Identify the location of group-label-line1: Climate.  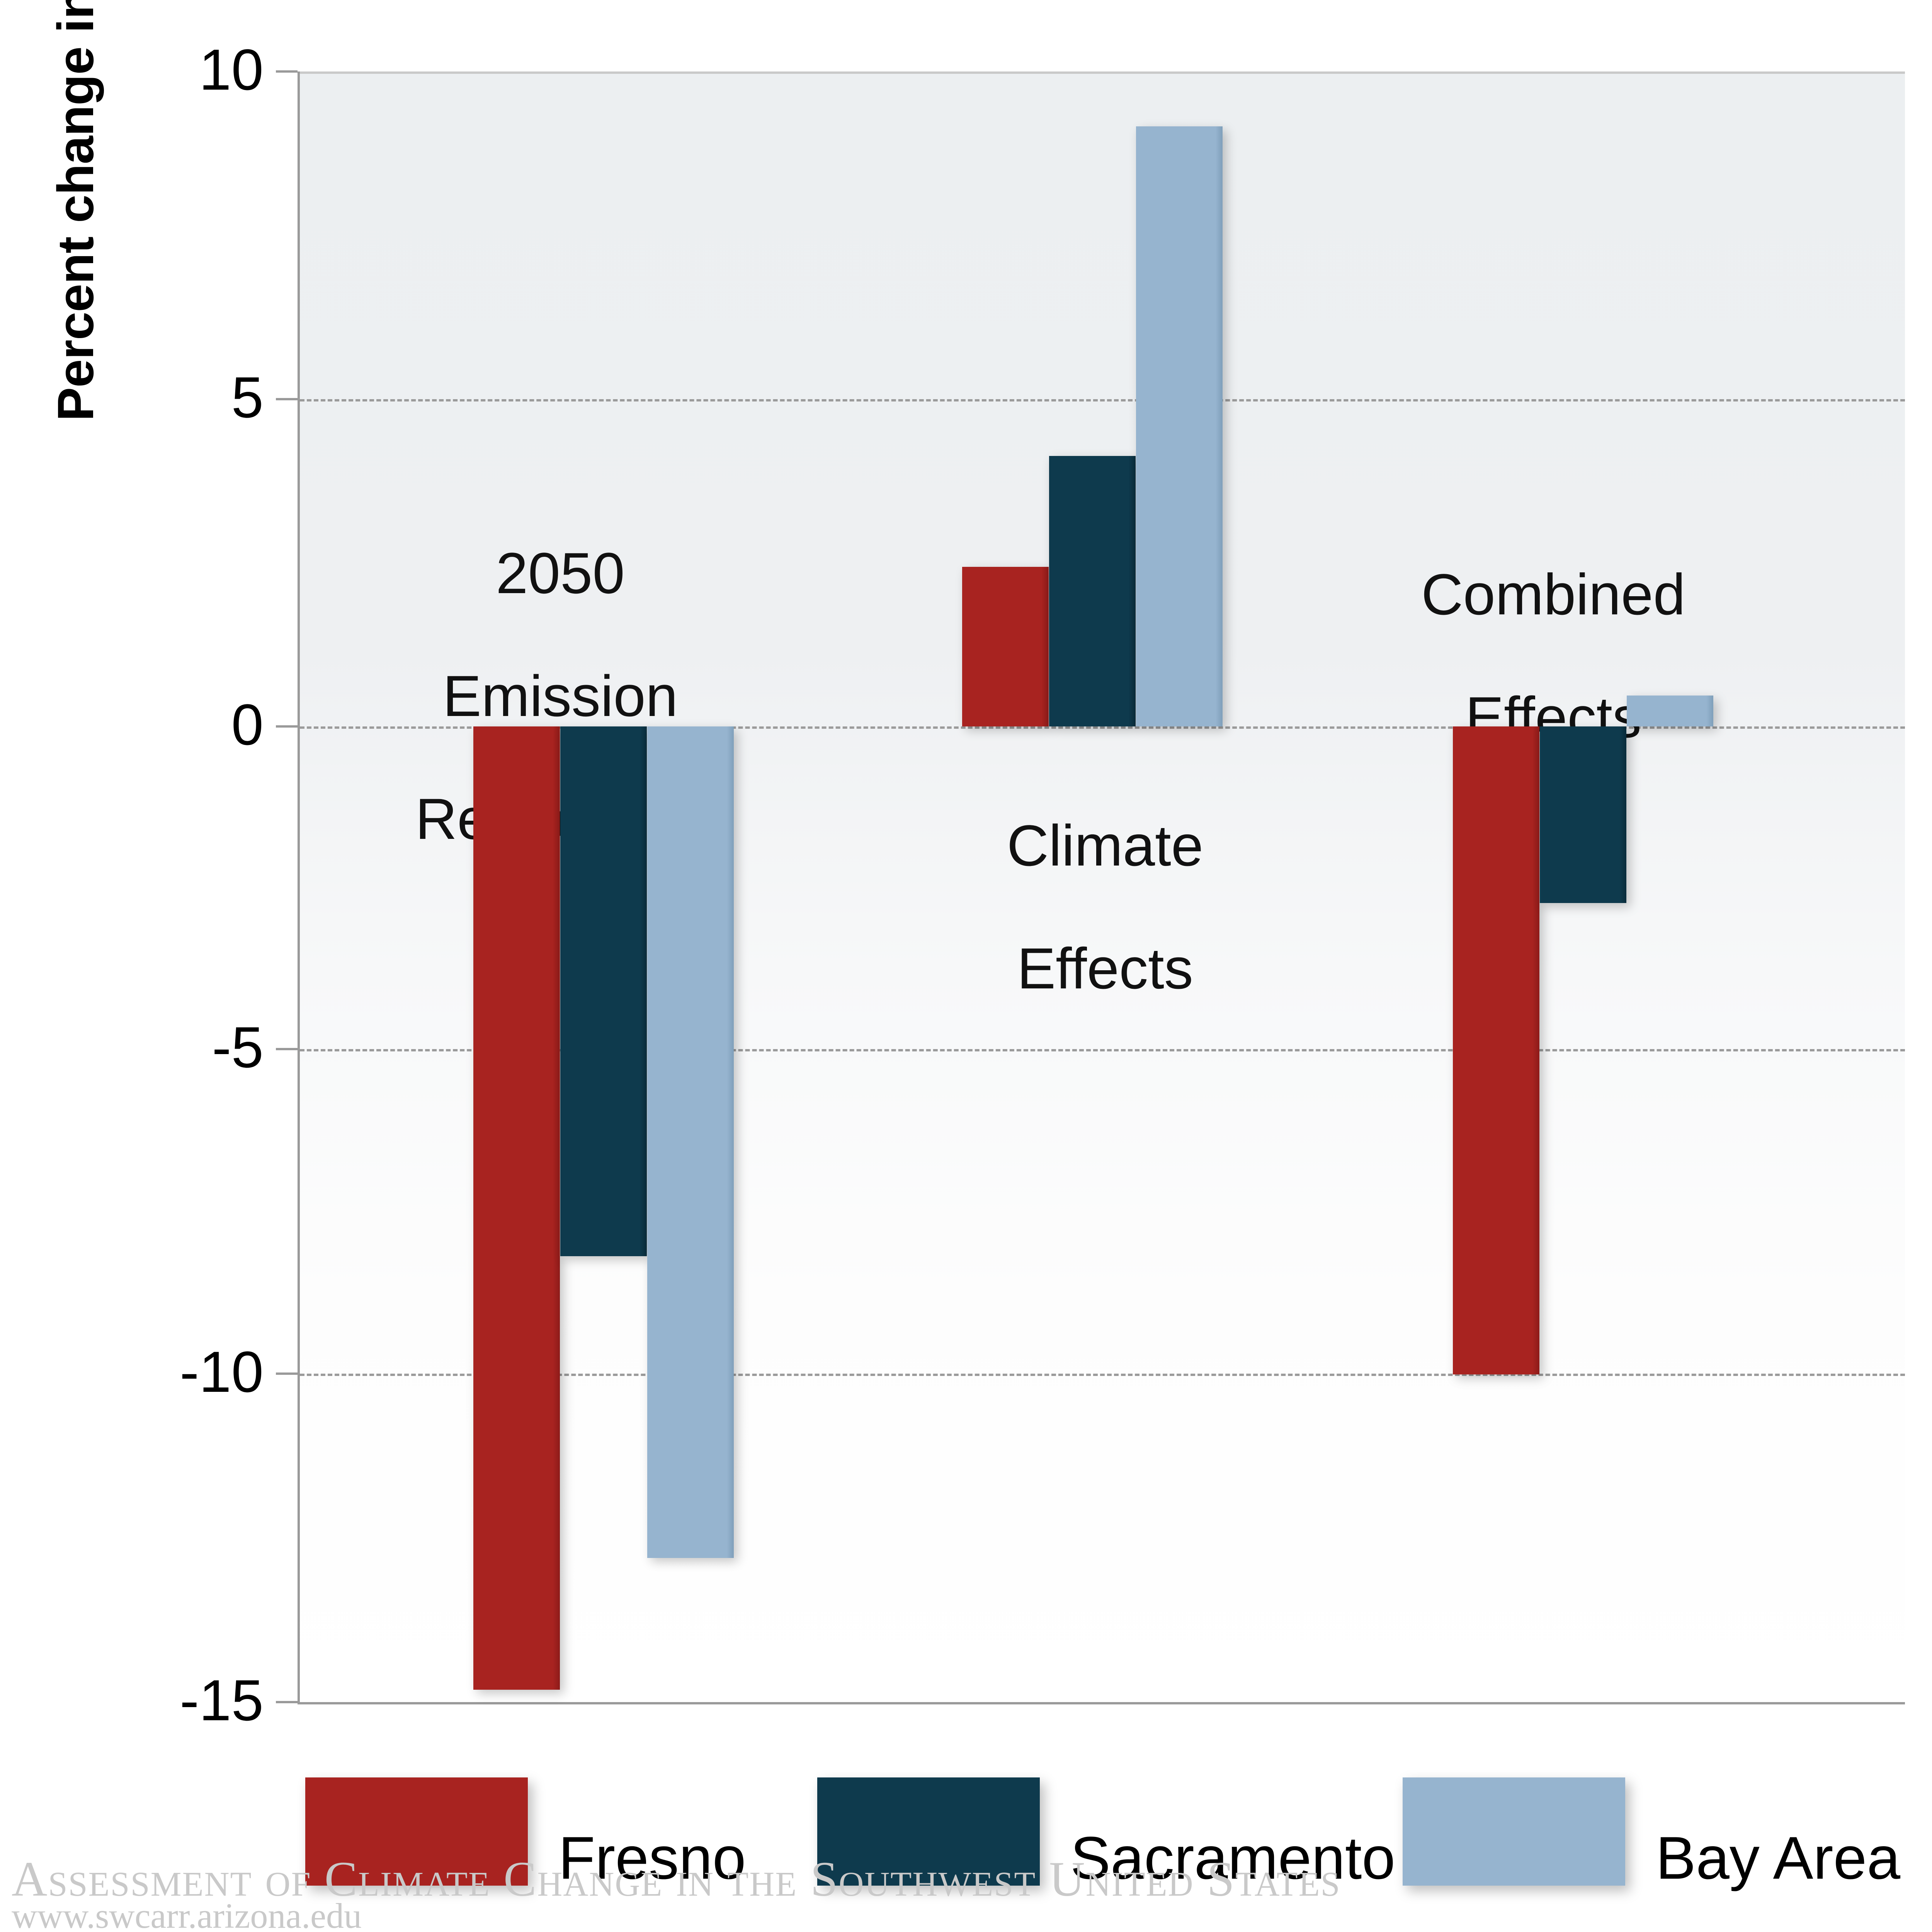
(1106, 845).